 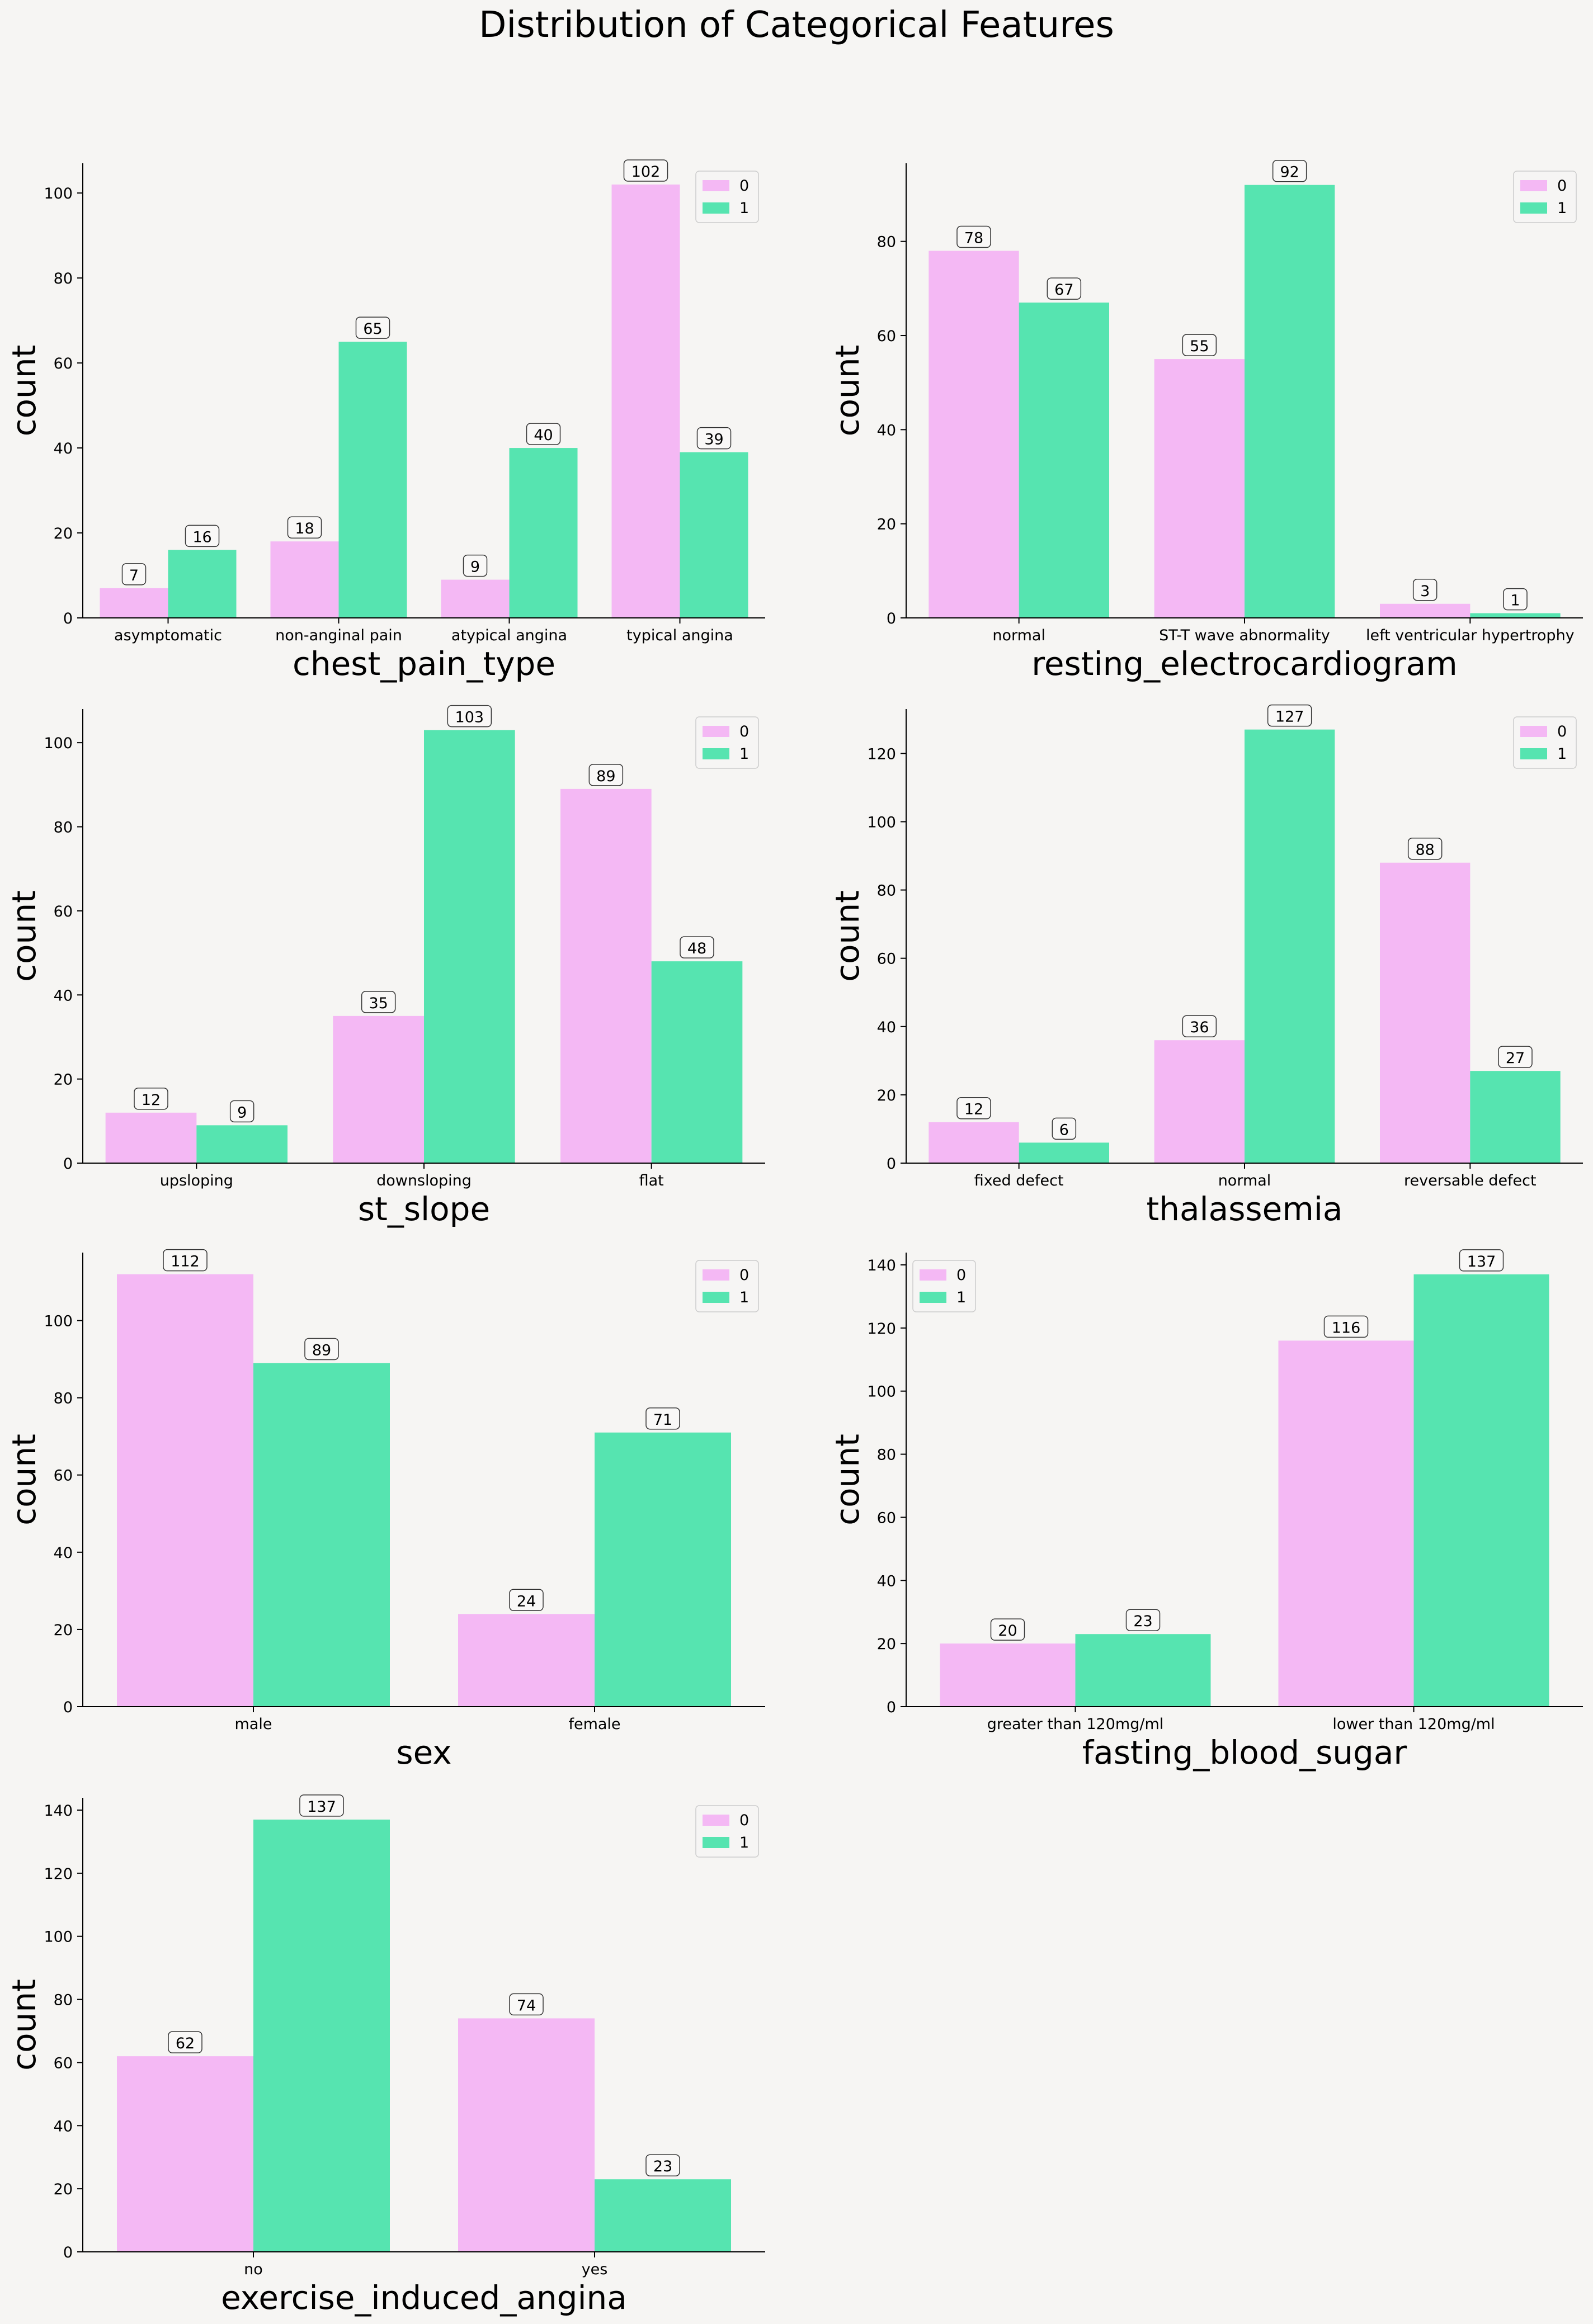 I want to click on x-tick-label: fixed defect, so click(x=1019, y=1180).